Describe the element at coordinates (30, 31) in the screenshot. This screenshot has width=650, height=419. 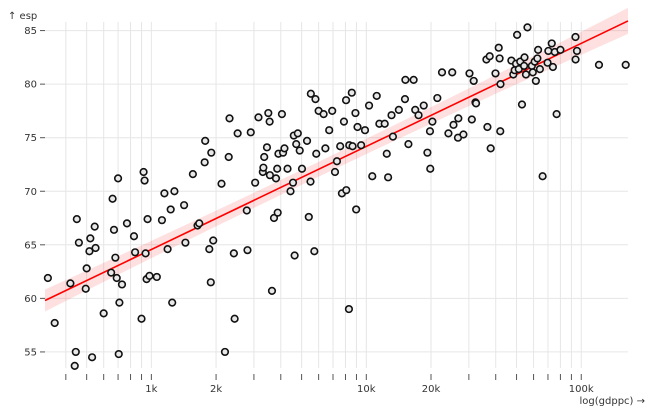
I see `y-tick-label: 85` at that location.